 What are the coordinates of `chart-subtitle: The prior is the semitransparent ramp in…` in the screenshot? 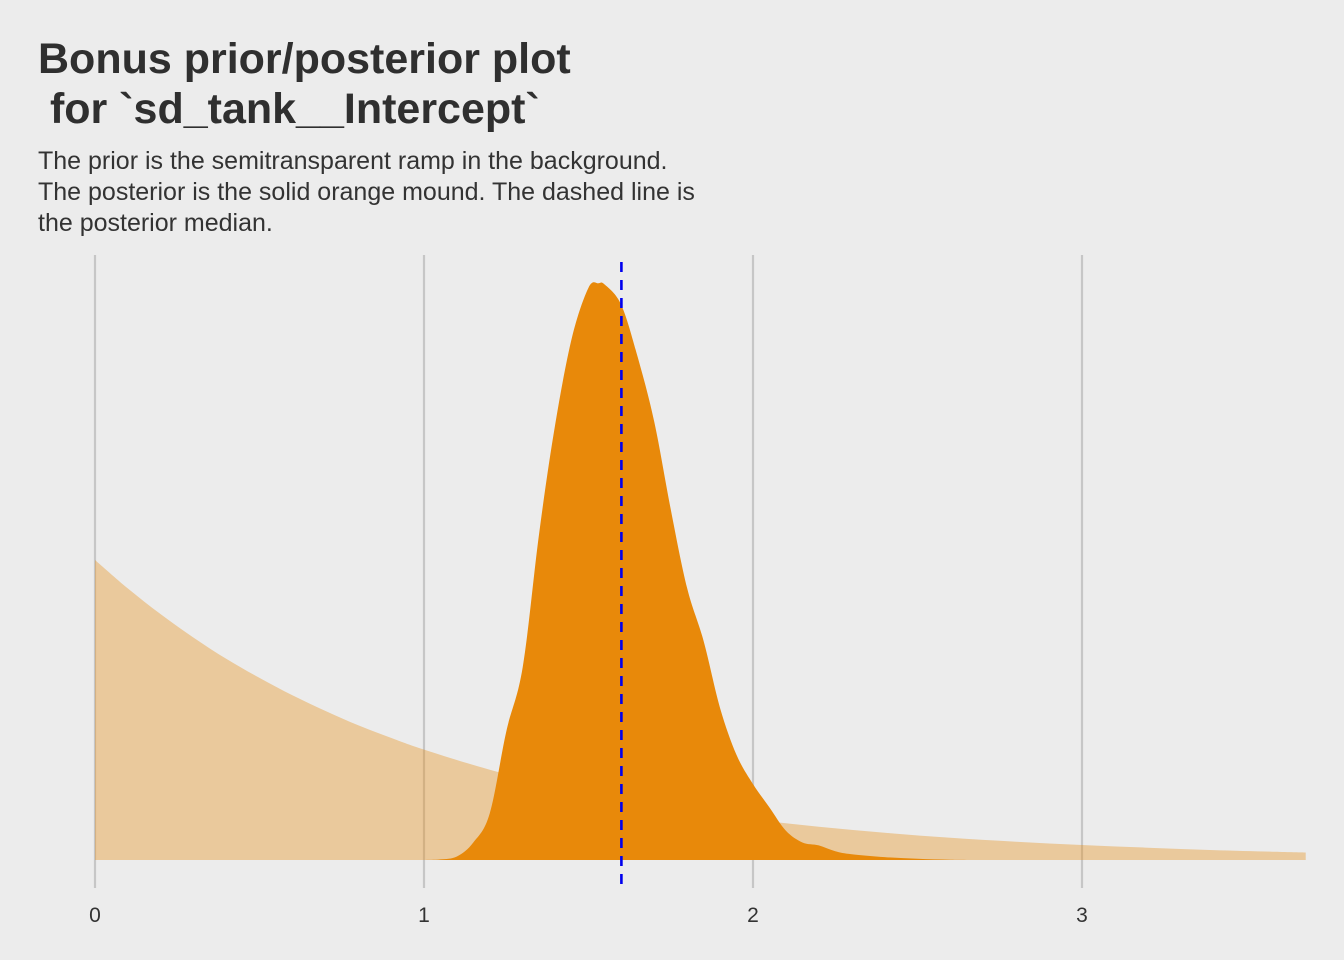 It's located at (366, 192).